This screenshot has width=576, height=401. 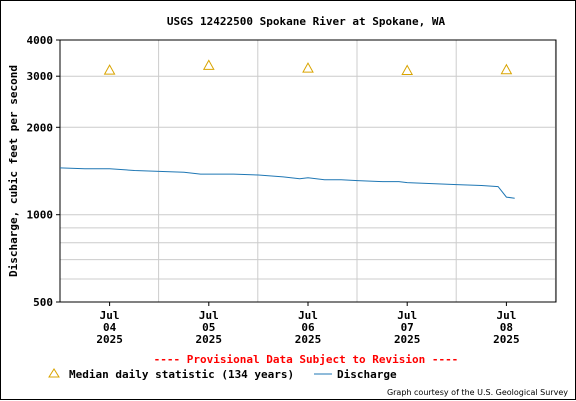 I want to click on discharge-line, so click(x=287, y=183).